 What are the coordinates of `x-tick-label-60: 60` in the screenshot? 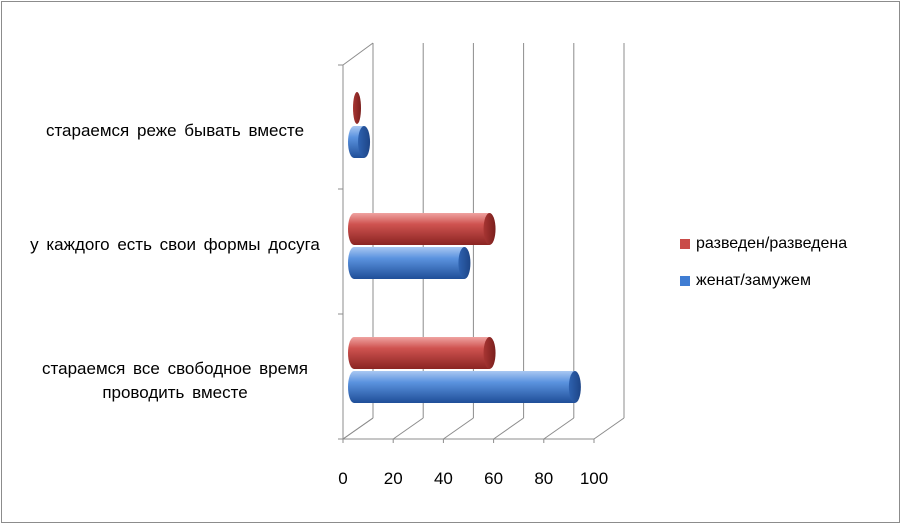 It's located at (493, 478).